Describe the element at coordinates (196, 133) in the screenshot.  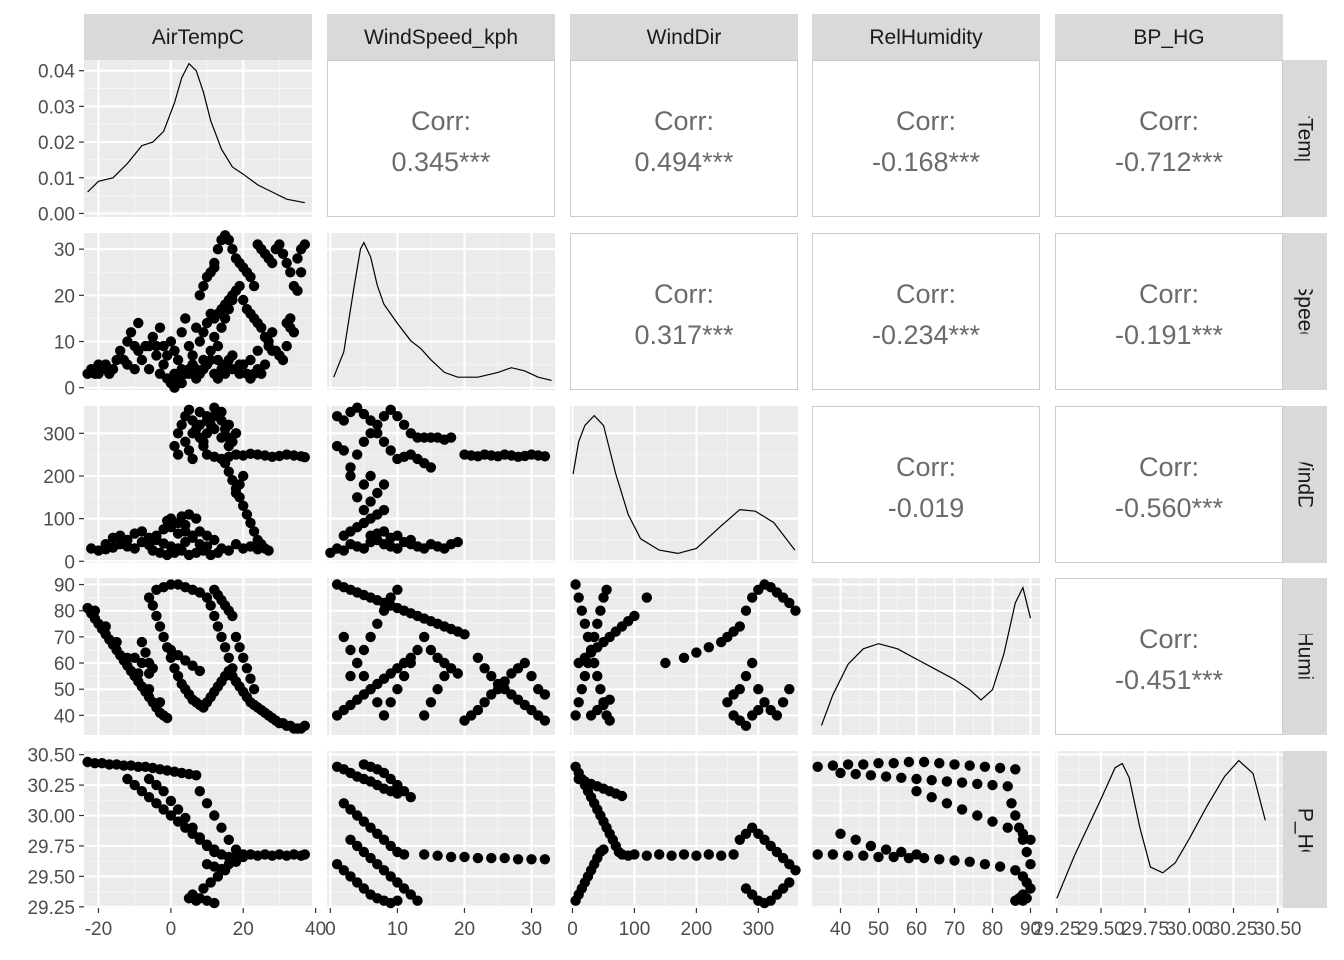
I see `density-line-airtempc` at that location.